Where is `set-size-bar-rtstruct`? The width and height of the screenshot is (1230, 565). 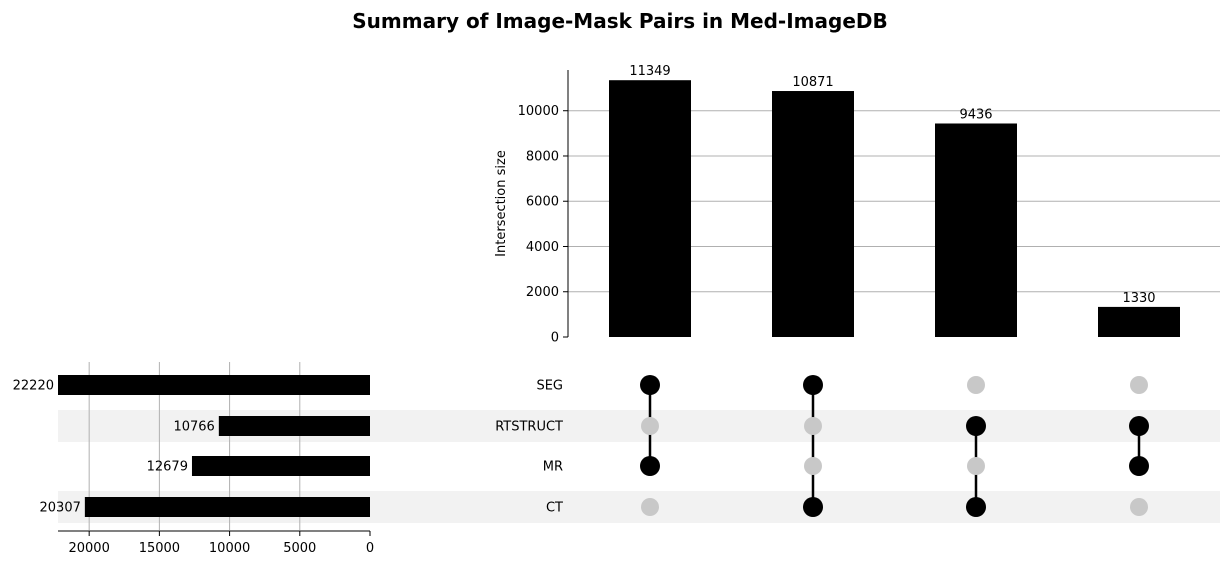
set-size-bar-rtstruct is located at coordinates (294, 426).